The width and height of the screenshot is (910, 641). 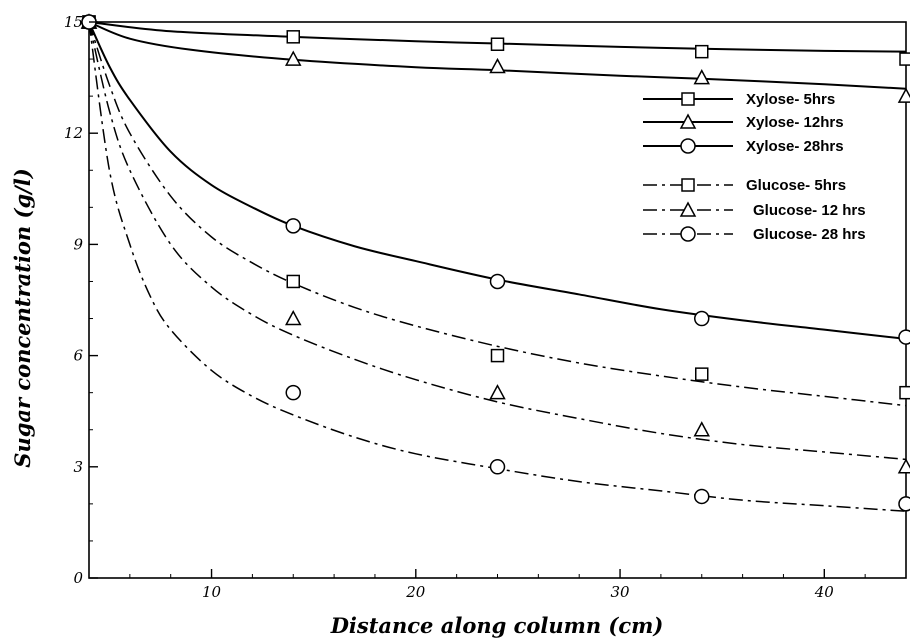 I want to click on legend-label: Glucose- 5hrs, so click(x=796, y=185).